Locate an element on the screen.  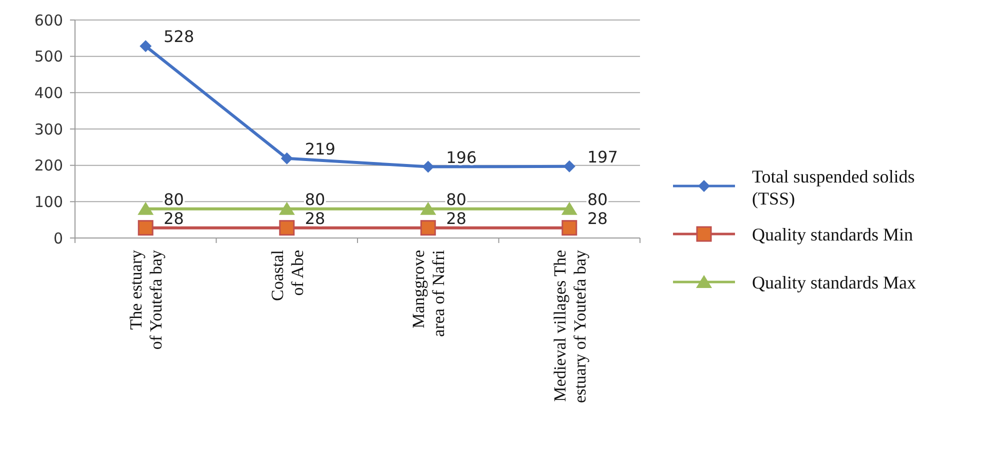
y-tick-label: 300 is located at coordinates (48, 129).